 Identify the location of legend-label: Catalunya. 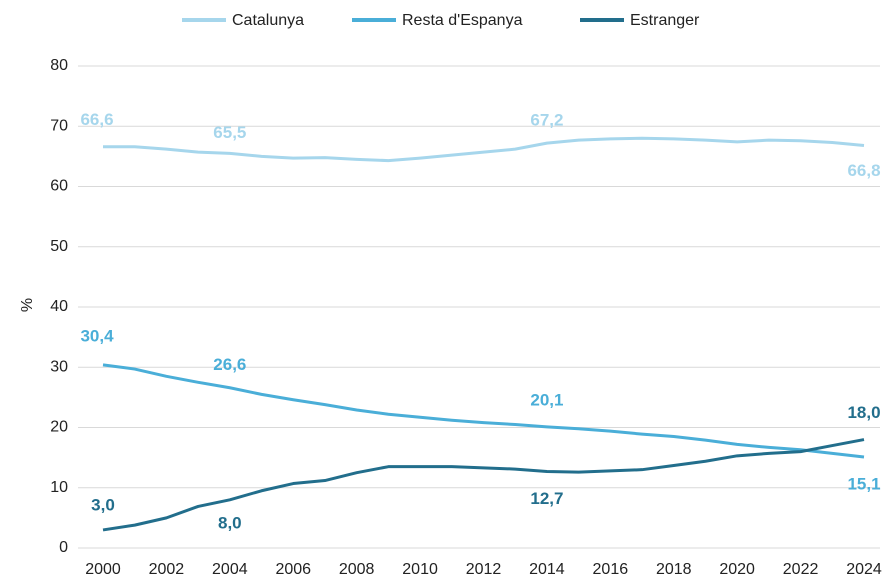
(268, 20).